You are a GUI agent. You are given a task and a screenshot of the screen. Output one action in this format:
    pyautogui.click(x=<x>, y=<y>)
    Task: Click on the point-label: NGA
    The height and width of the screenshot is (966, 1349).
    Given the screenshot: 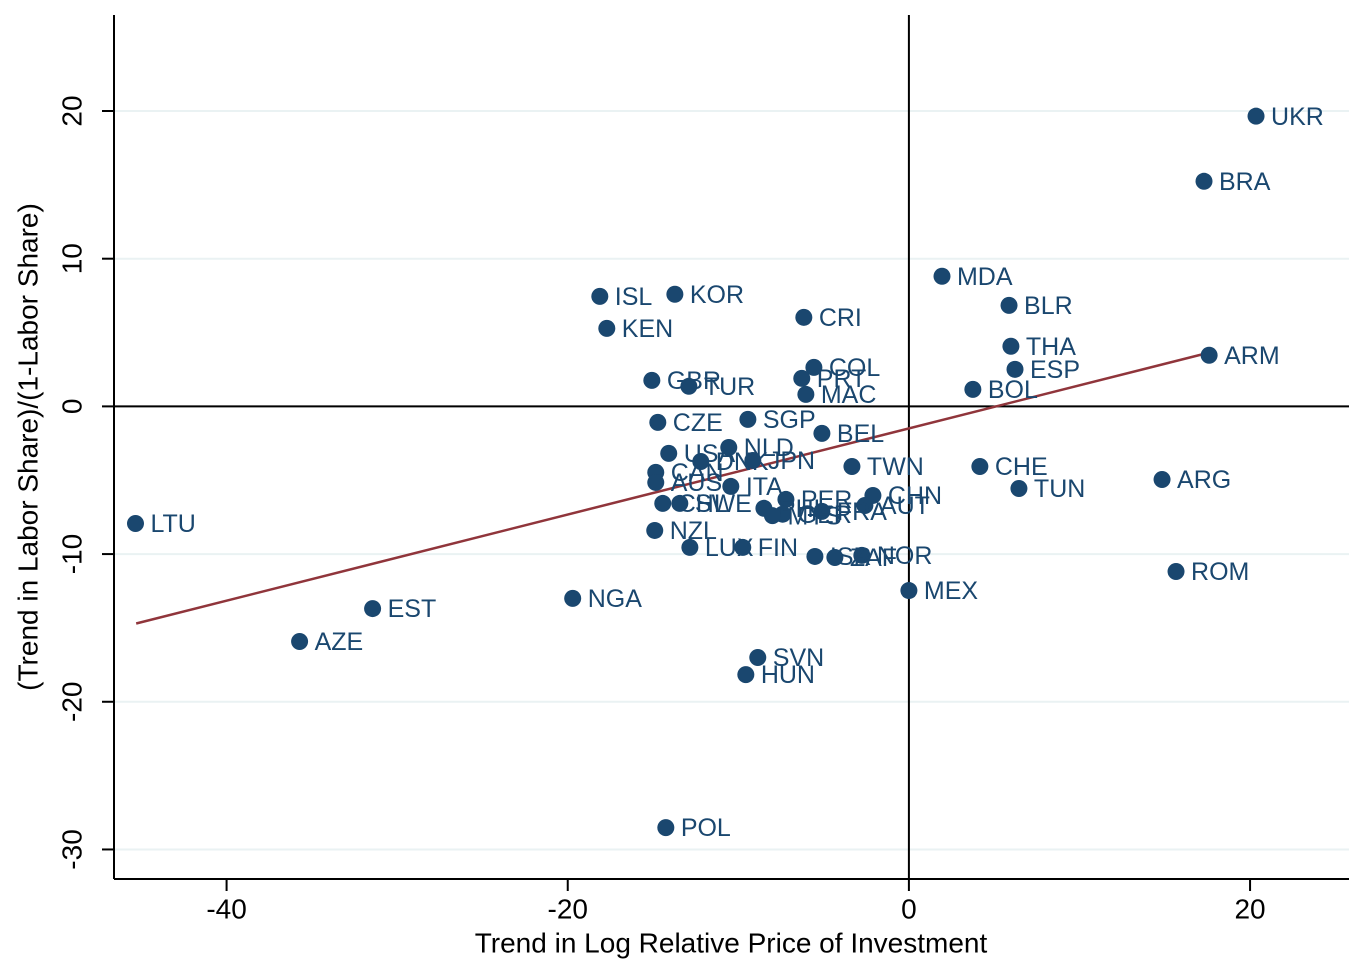 What is the action you would take?
    pyautogui.click(x=615, y=599)
    